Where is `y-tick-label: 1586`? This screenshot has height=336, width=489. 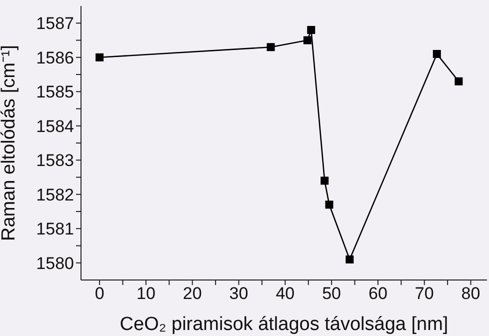
y-tick-label: 1586 is located at coordinates (55, 58).